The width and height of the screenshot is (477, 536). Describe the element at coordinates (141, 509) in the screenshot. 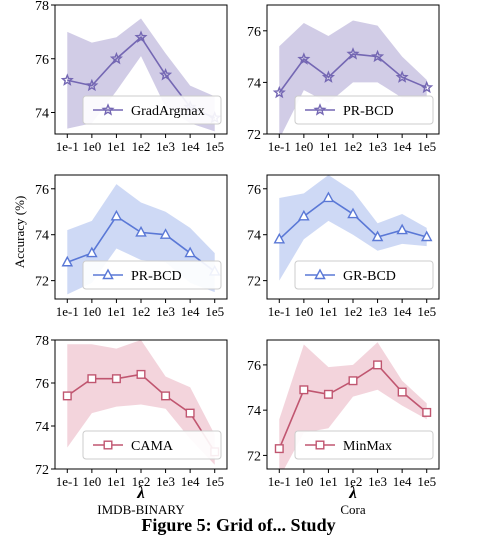

I see `dataset-label: IMDB-BINARY` at that location.